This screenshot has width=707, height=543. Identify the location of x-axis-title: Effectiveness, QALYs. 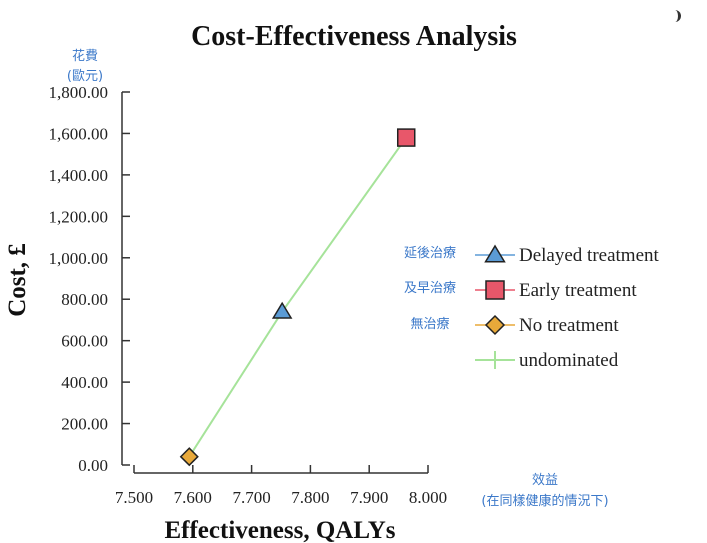
(279, 530).